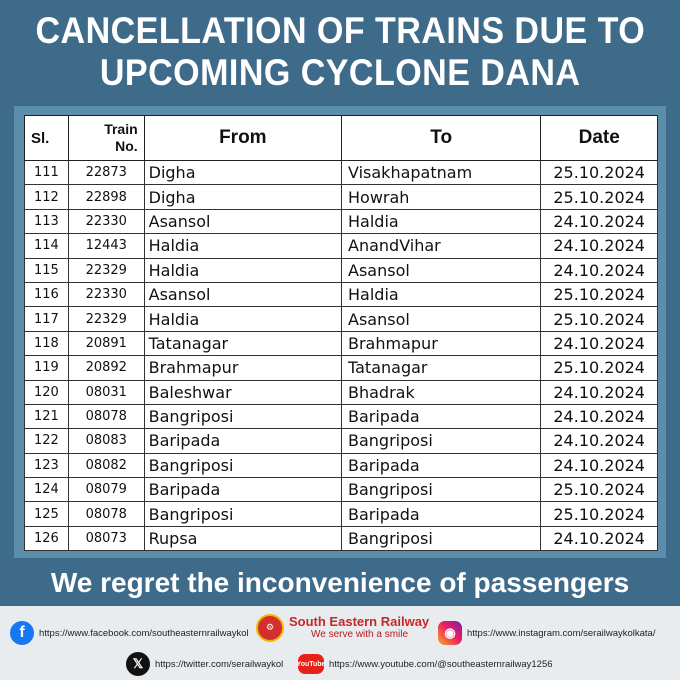 Image resolution: width=680 pixels, height=680 pixels. What do you see at coordinates (47, 246) in the screenshot?
I see `cell-sl: 114` at bounding box center [47, 246].